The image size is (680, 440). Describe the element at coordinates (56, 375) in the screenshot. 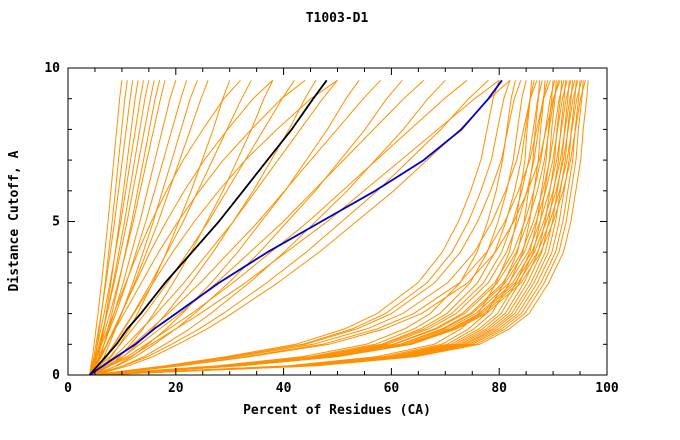

I see `y-tick-label: 0` at that location.